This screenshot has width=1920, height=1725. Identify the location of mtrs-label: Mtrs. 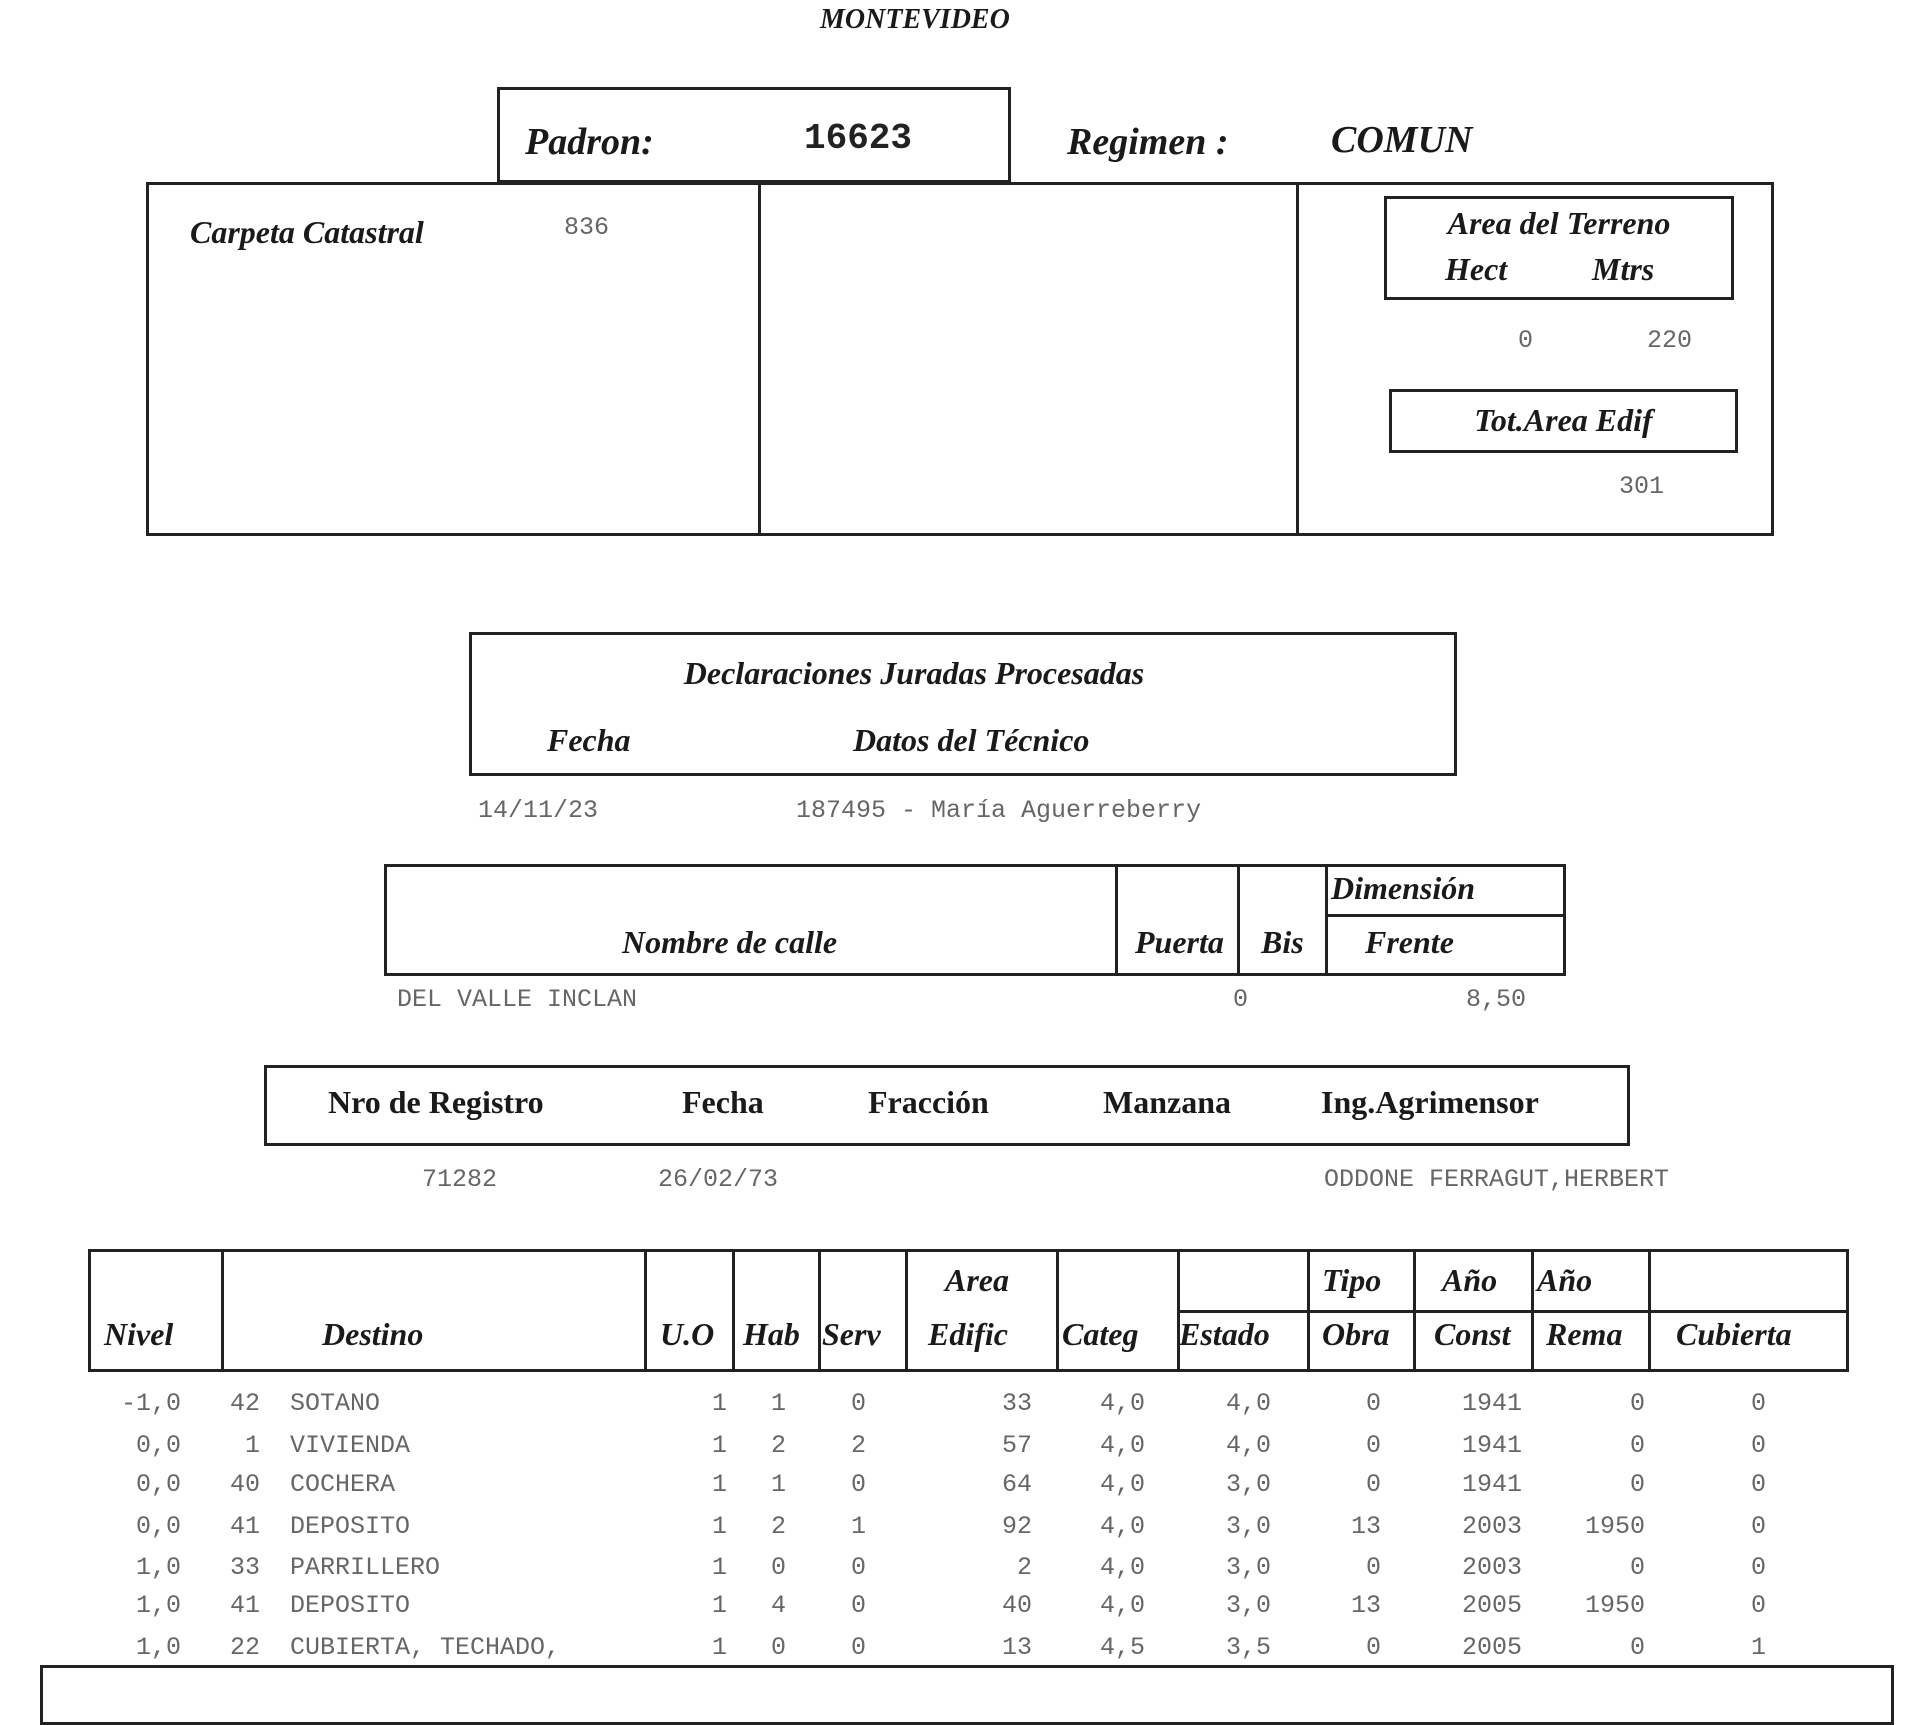
(1623, 269).